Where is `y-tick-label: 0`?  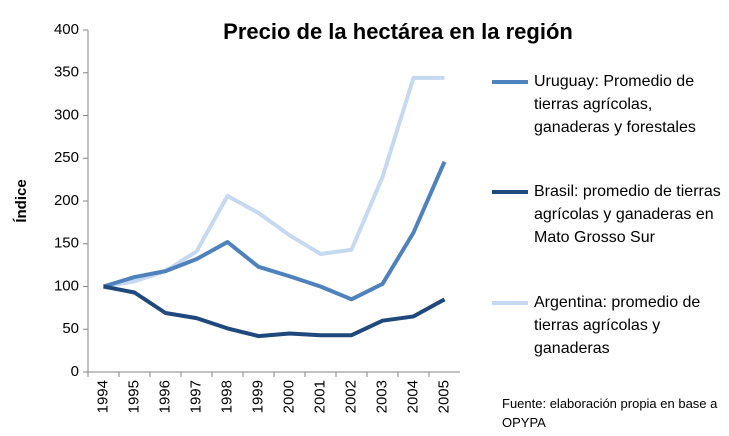
y-tick-label: 0 is located at coordinates (75, 371).